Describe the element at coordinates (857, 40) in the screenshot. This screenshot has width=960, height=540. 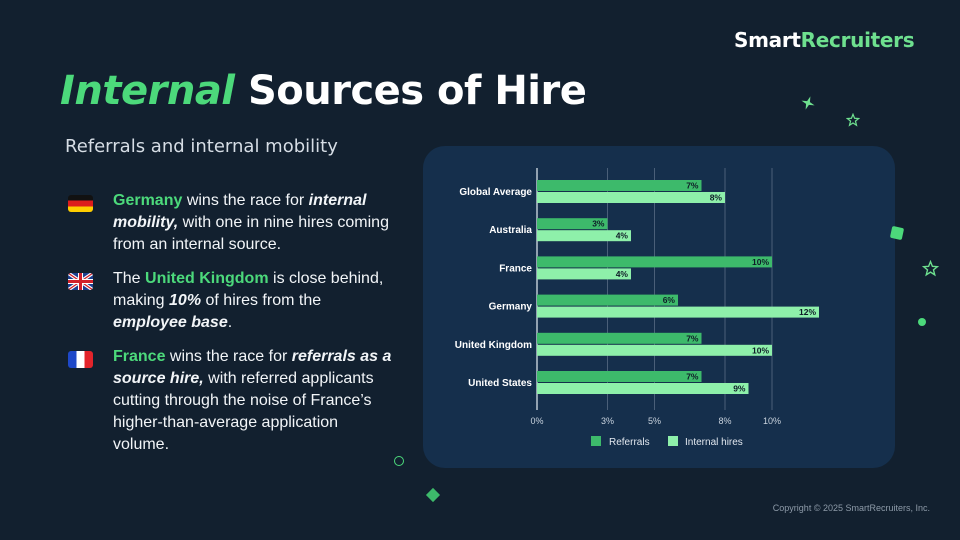
I see `logo-recruiters-text: Recruiters` at that location.